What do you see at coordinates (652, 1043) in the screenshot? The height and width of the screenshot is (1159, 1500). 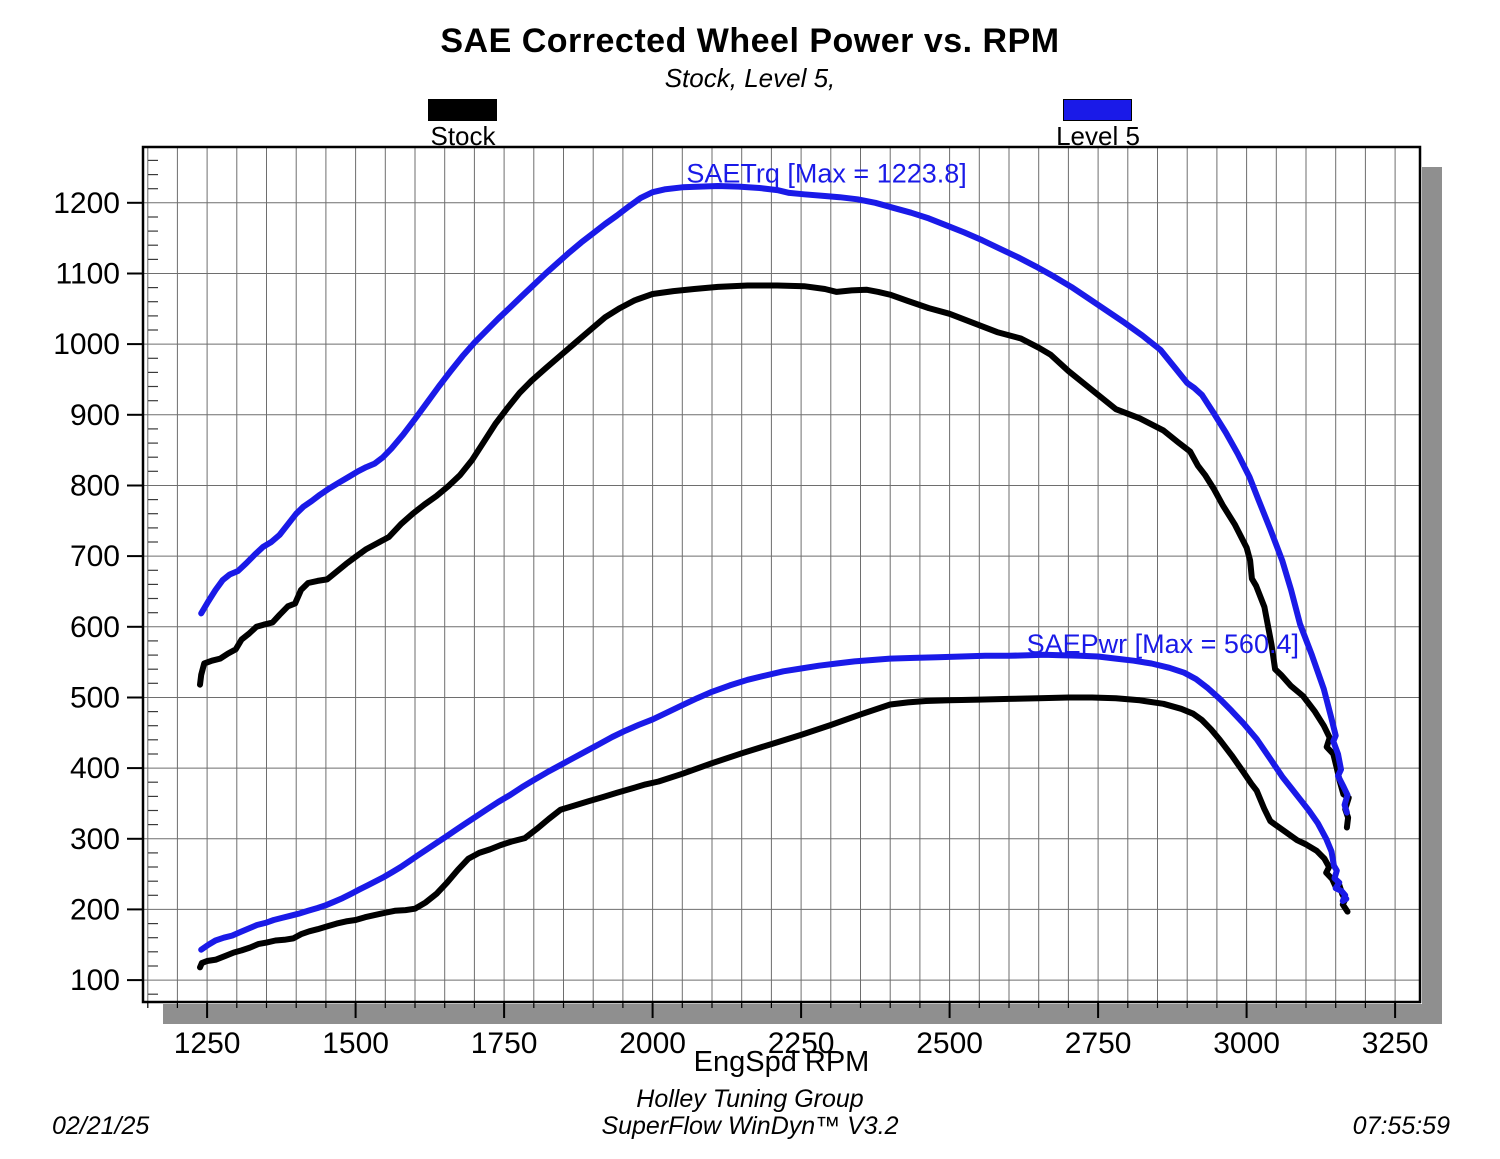 I see `svg-text: 2000` at bounding box center [652, 1043].